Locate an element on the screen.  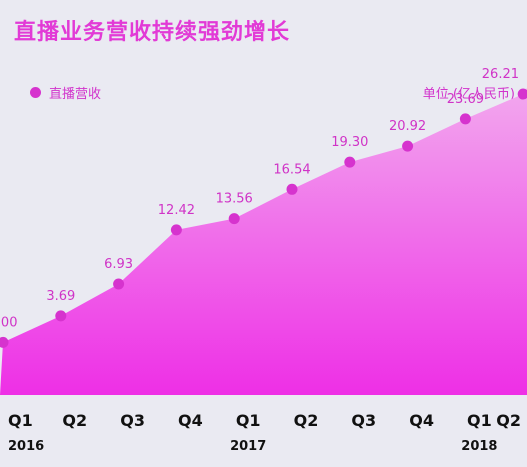
legend: 直播营收 is located at coordinates (65, 92).